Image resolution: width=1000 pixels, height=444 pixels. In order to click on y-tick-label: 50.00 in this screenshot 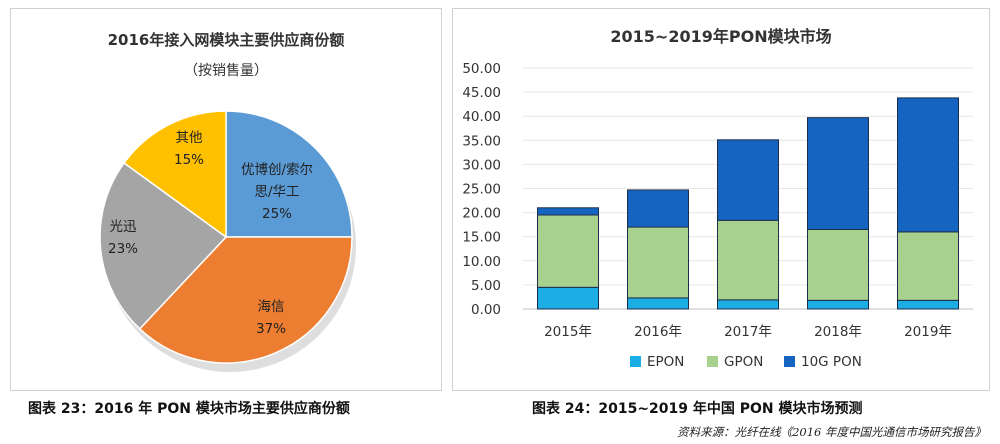, I will do `click(481, 69)`.